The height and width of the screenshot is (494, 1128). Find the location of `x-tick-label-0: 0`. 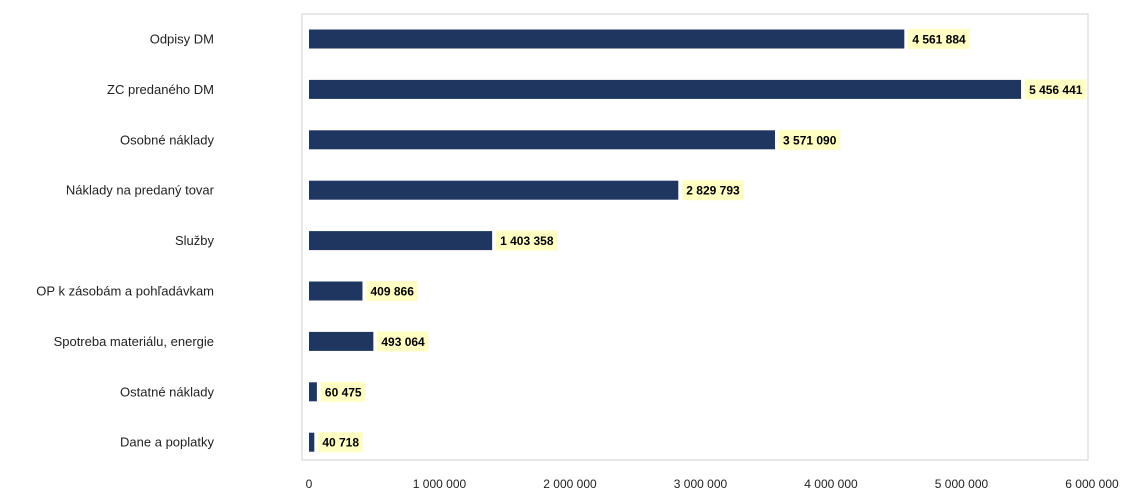

x-tick-label-0: 0 is located at coordinates (309, 484).